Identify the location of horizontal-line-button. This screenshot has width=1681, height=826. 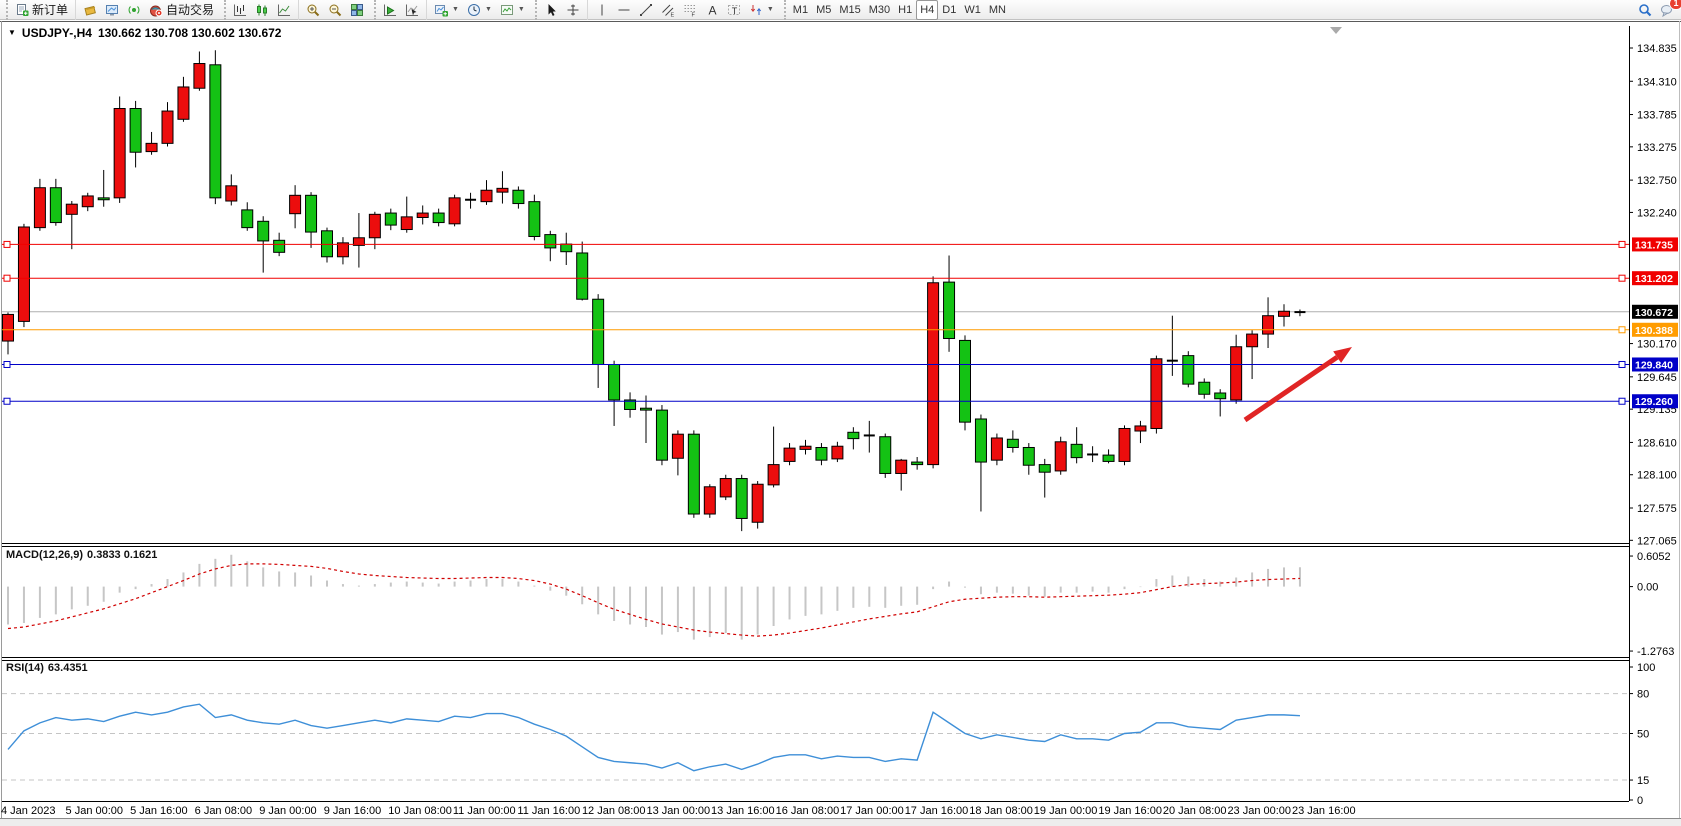
(624, 10).